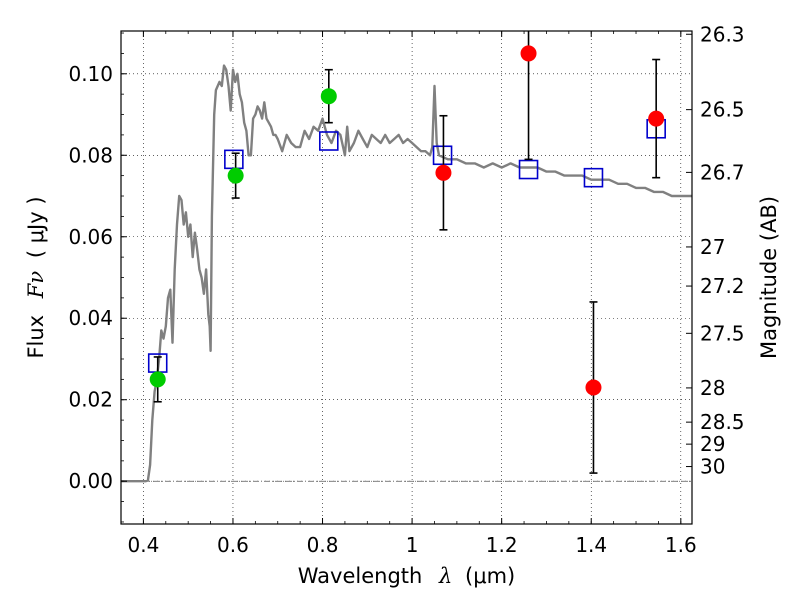  What do you see at coordinates (90, 155) in the screenshot?
I see `y-tick-label: 0.08` at bounding box center [90, 155].